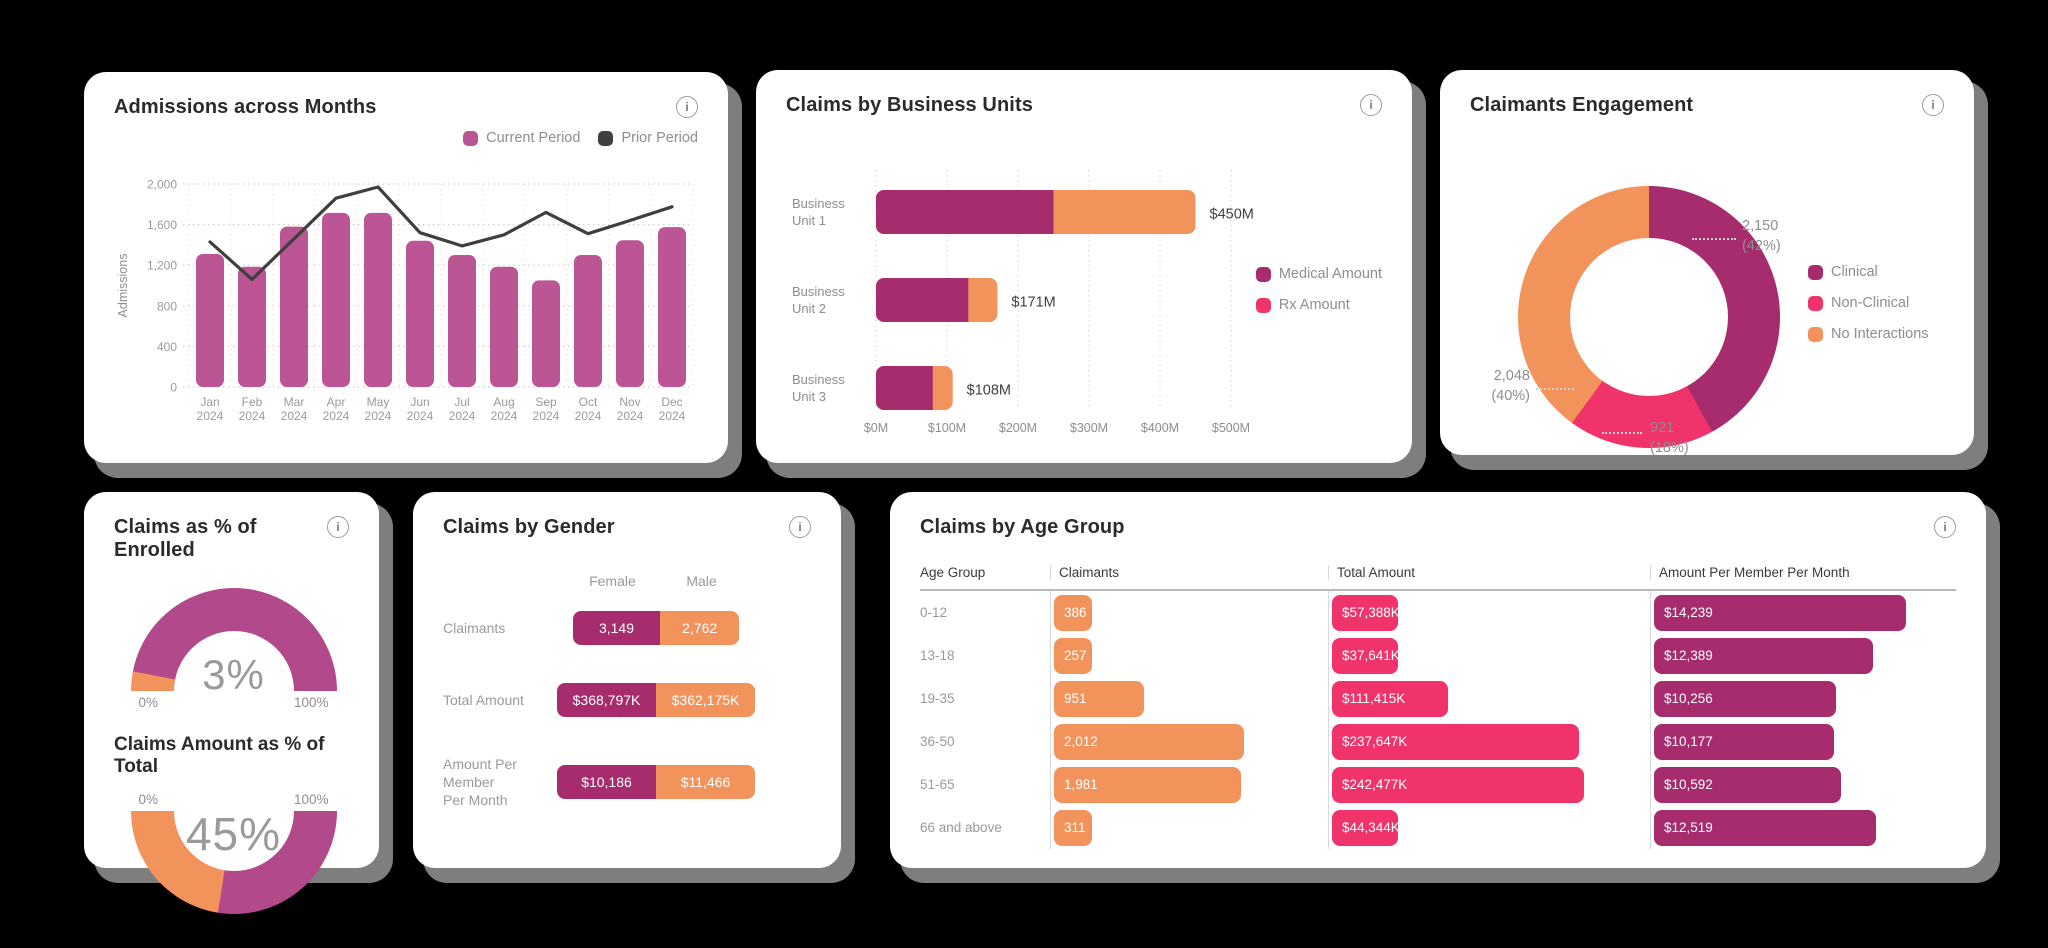  What do you see at coordinates (588, 321) in the screenshot?
I see `bar-oct-current-period` at bounding box center [588, 321].